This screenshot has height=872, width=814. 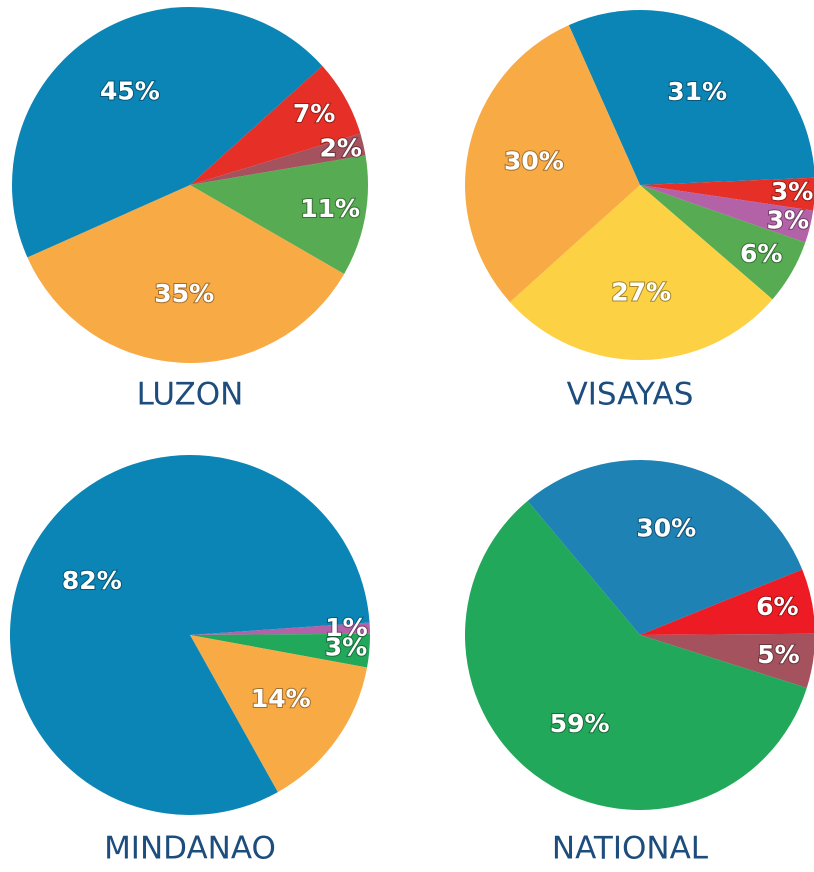 I want to click on slice-label: 35%, so click(x=184, y=293).